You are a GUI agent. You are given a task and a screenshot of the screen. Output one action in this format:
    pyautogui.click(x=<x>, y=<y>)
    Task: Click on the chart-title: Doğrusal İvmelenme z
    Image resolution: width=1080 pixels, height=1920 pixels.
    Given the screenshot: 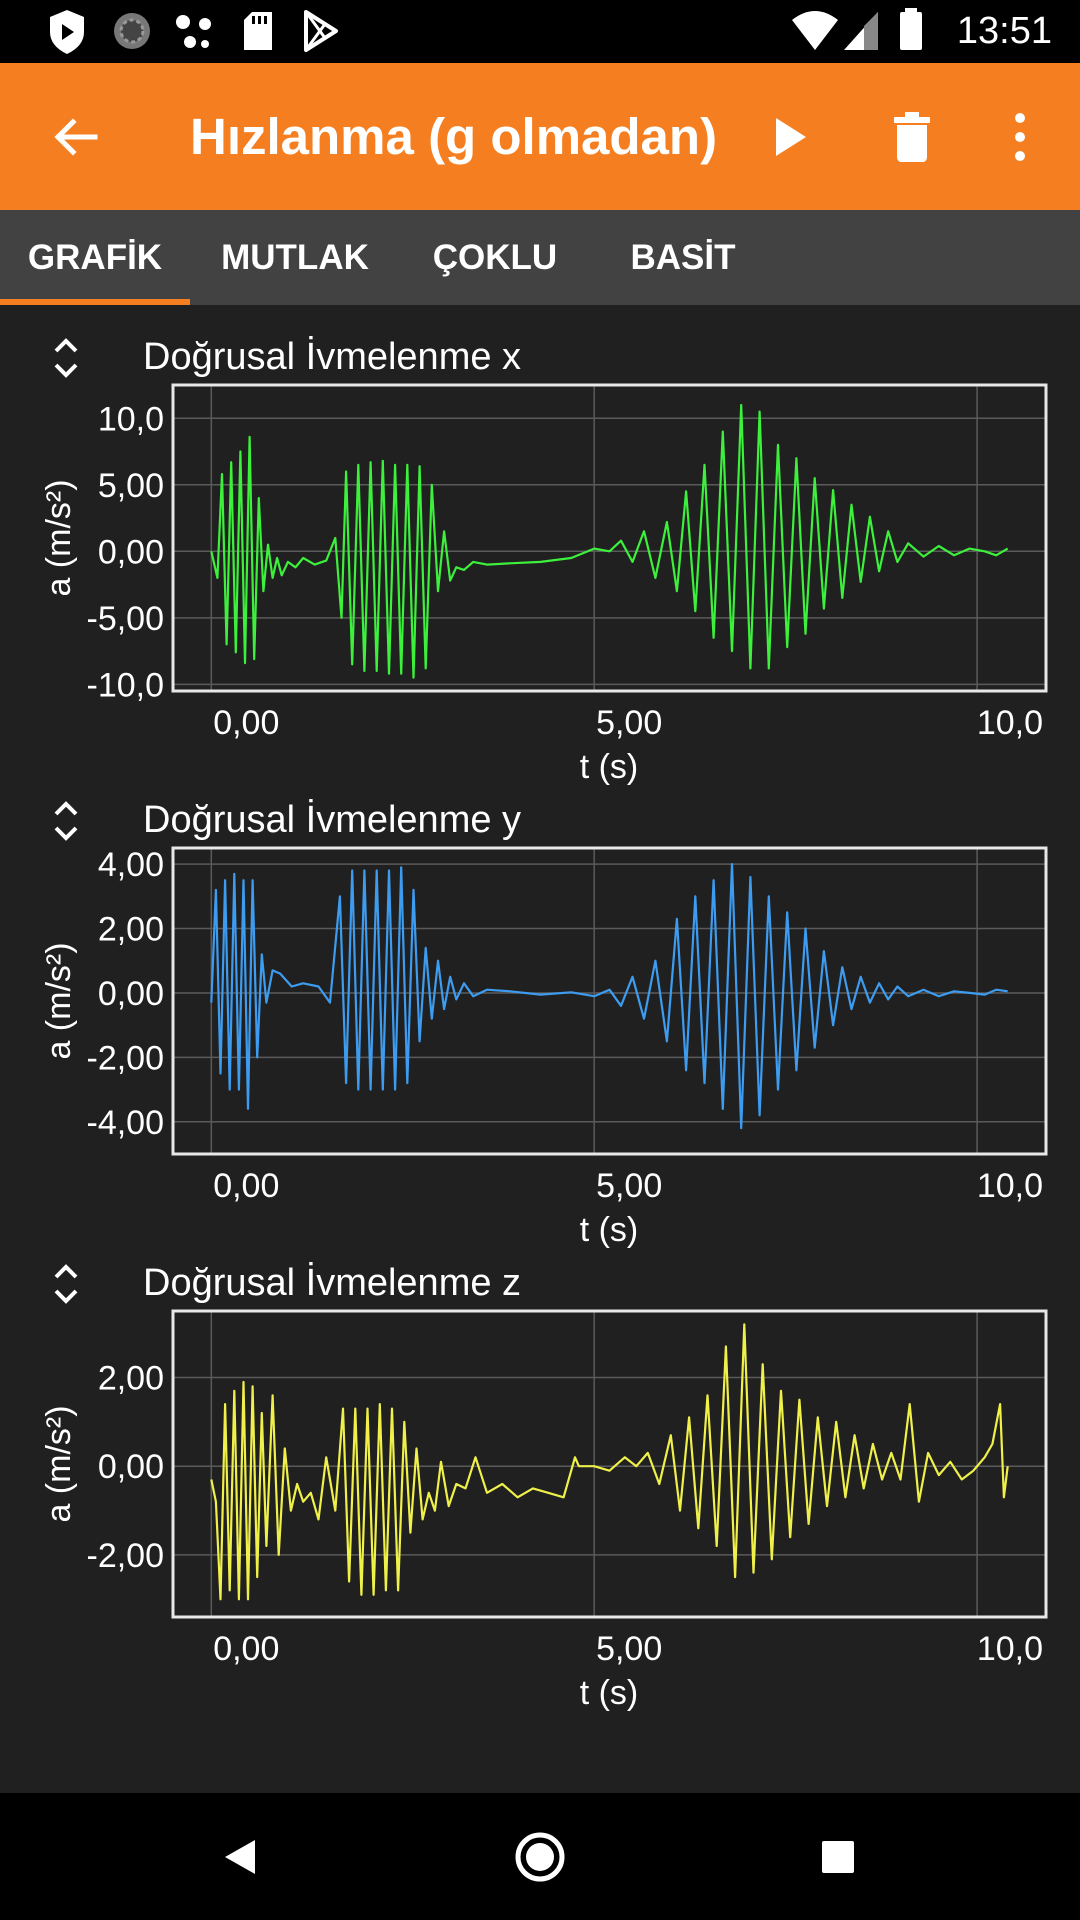 What is the action you would take?
    pyautogui.click(x=332, y=1282)
    